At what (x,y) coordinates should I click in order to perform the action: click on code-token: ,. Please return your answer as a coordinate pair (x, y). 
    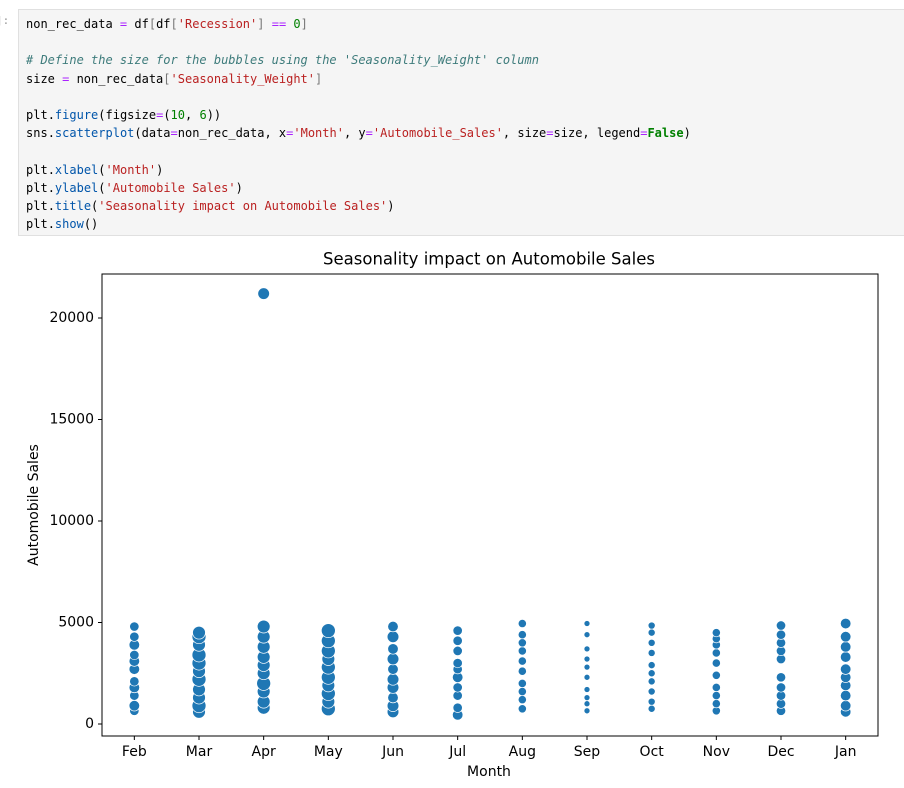
    Looking at the image, I should click on (192, 114).